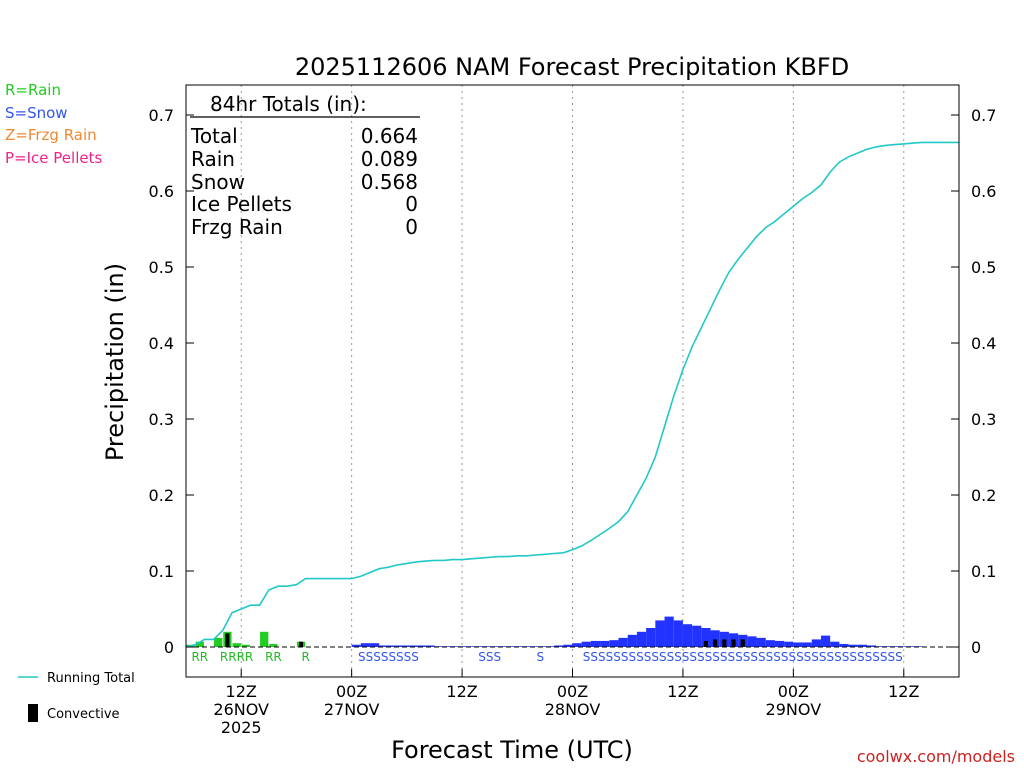 Image resolution: width=1024 pixels, height=768 pixels. Describe the element at coordinates (288, 104) in the screenshot. I see `totals-heading: 84hr Totals (in):` at that location.